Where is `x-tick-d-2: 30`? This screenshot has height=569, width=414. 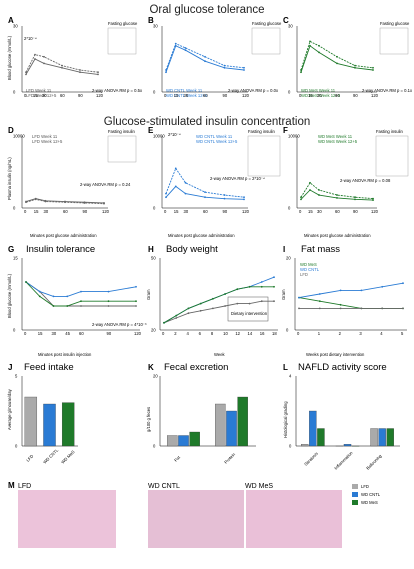 x-tick-d-2: 30 is located at coordinates (46, 211).